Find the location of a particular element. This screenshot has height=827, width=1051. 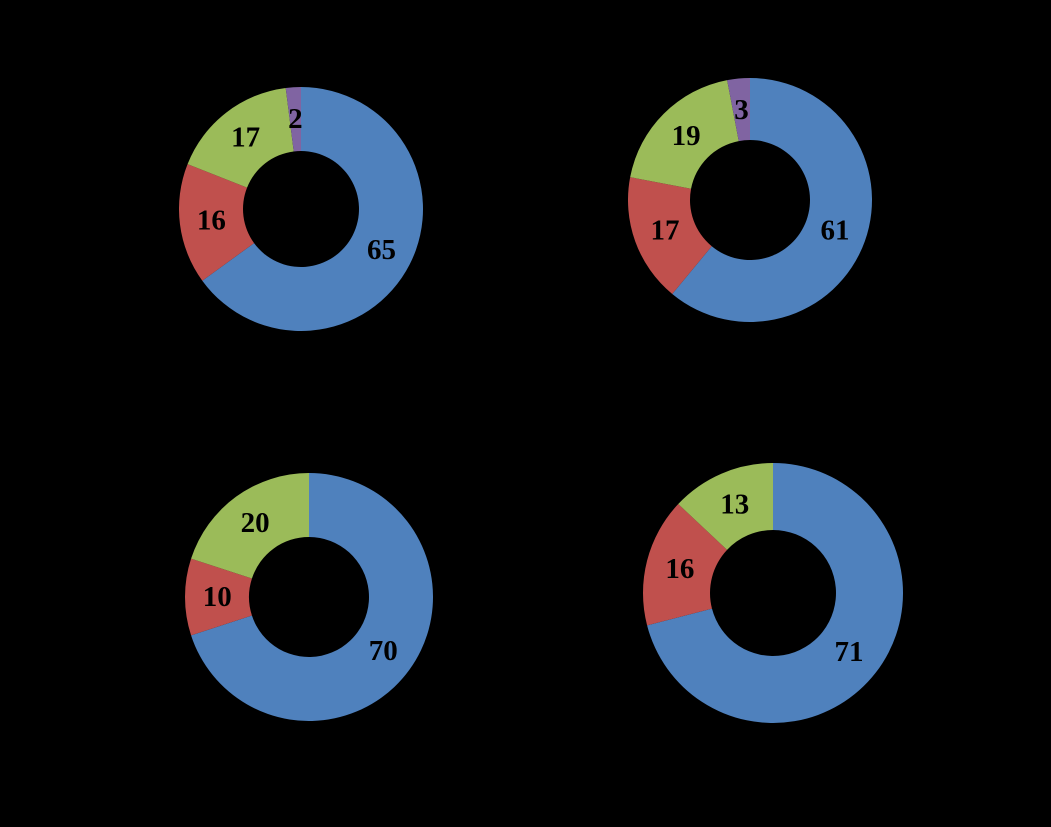

slice-value-label: 20 is located at coordinates (255, 523).